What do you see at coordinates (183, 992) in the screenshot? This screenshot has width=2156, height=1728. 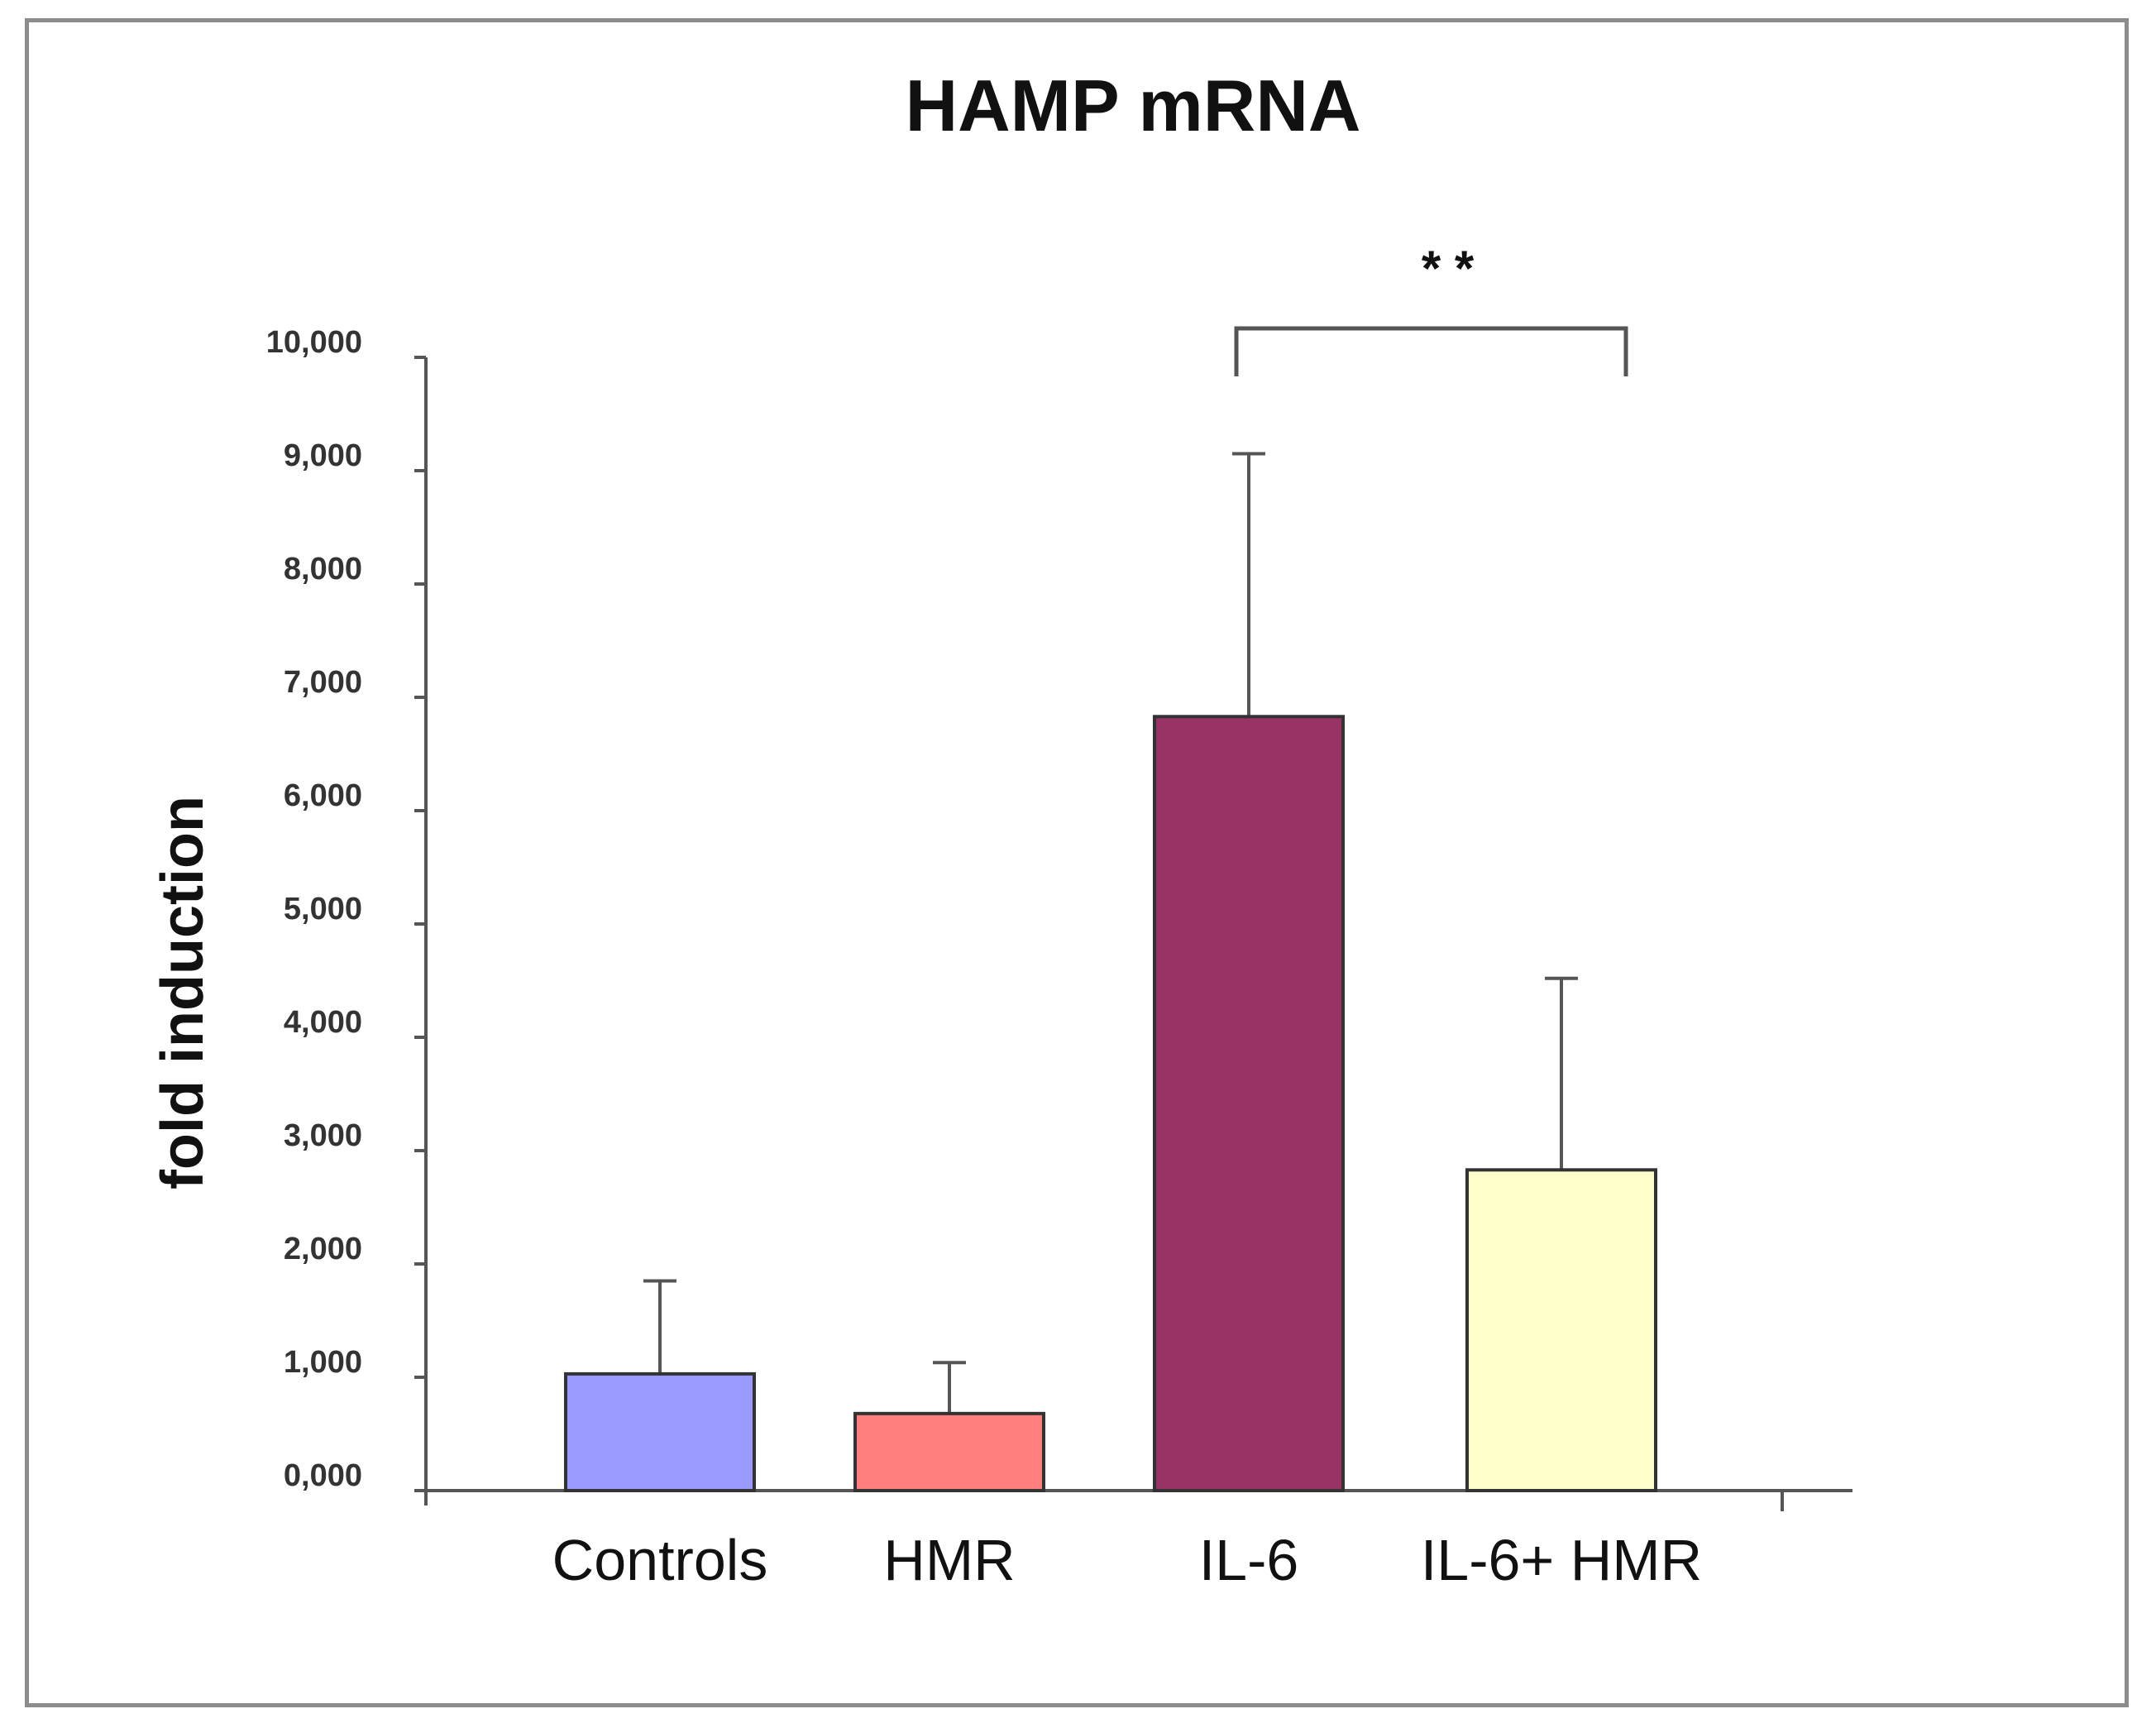 I see `y-axis-label: fold induction` at bounding box center [183, 992].